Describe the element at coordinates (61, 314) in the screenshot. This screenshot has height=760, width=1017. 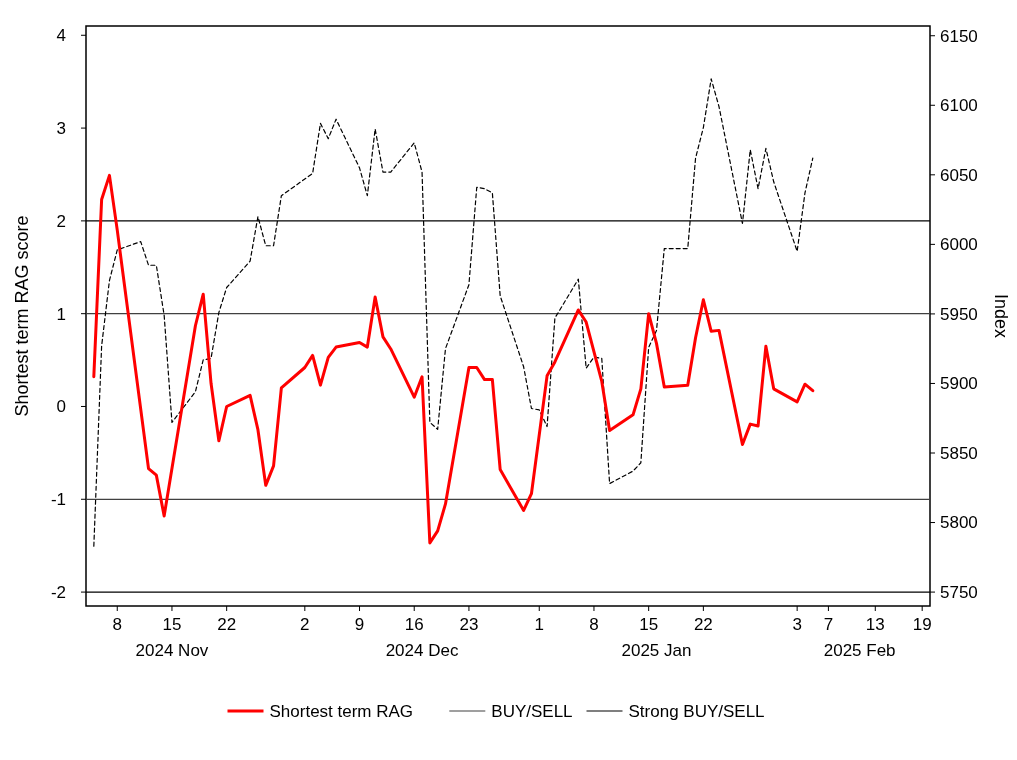
I see `y-tick-label: 1` at that location.